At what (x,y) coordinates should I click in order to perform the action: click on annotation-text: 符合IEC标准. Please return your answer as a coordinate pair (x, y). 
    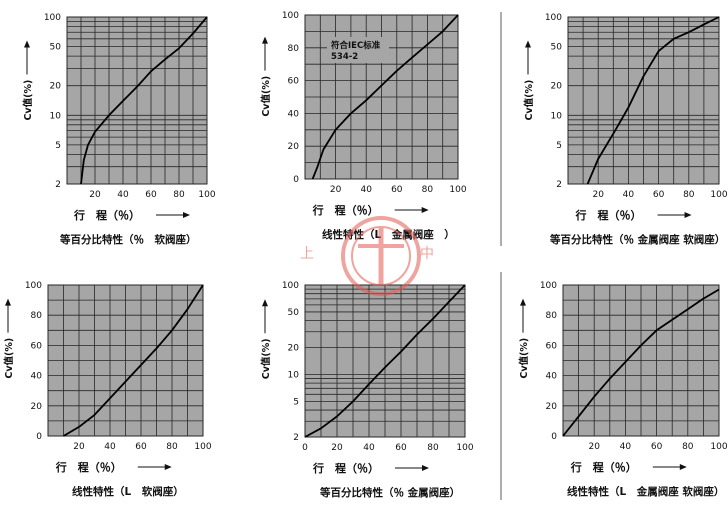
    Looking at the image, I should click on (355, 45).